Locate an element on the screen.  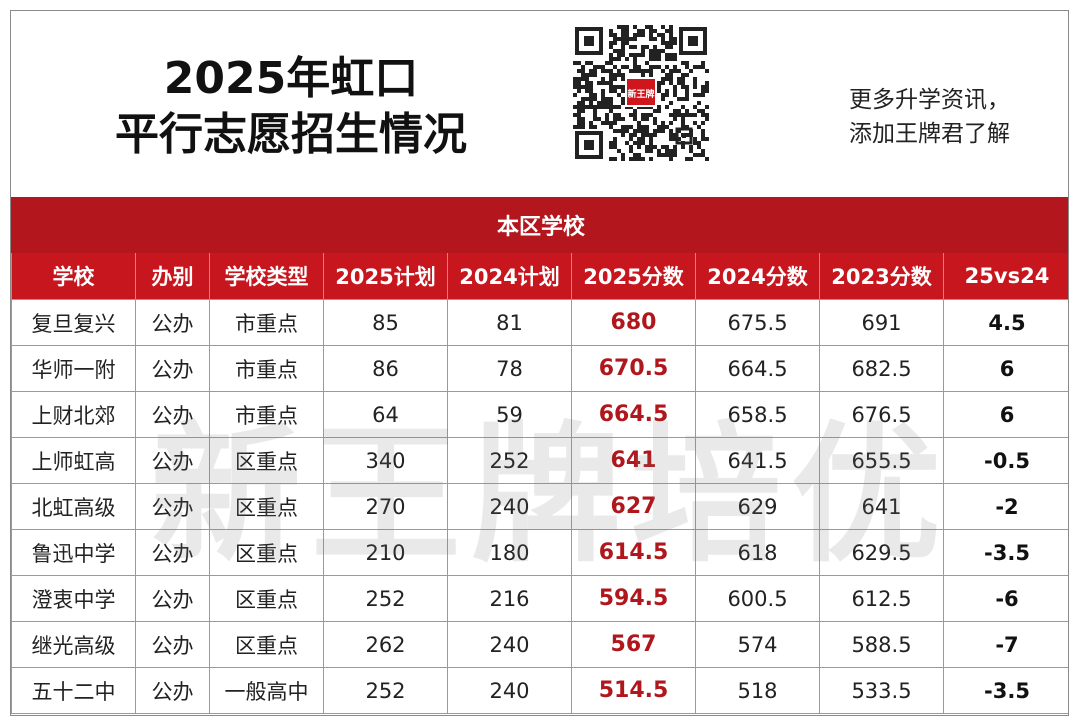
table-cell: 627 is located at coordinates (633, 506).